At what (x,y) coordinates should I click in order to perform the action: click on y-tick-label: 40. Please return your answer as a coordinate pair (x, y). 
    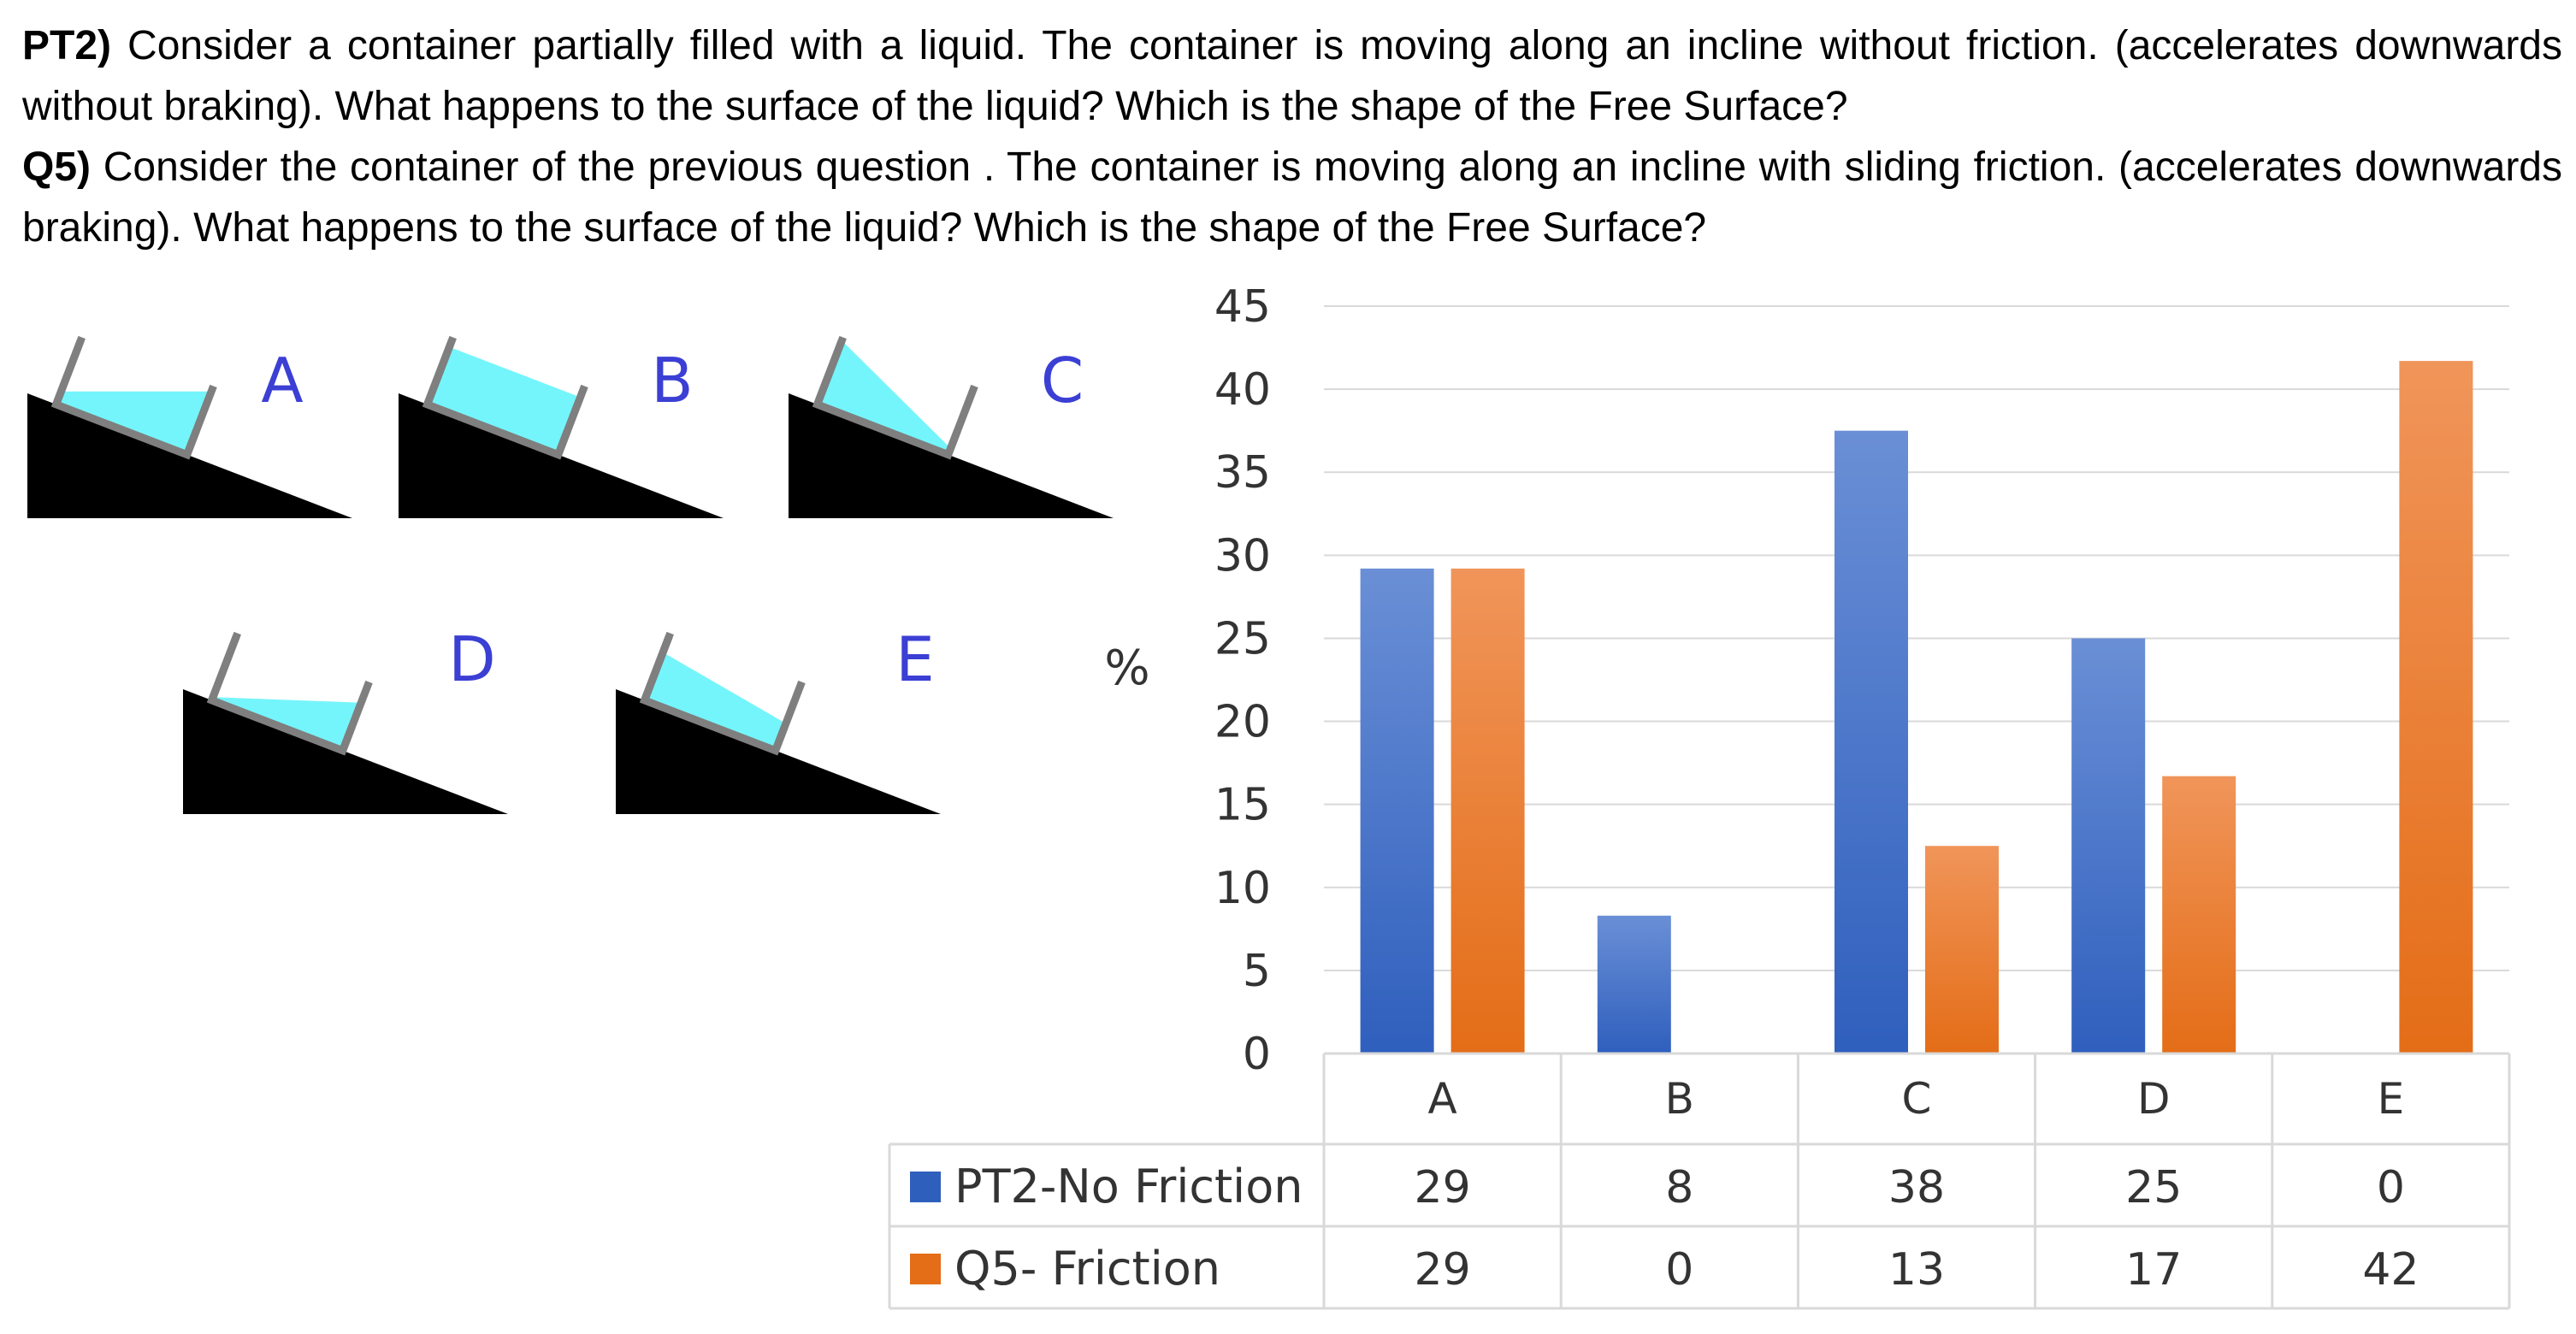
    Looking at the image, I should click on (1242, 390).